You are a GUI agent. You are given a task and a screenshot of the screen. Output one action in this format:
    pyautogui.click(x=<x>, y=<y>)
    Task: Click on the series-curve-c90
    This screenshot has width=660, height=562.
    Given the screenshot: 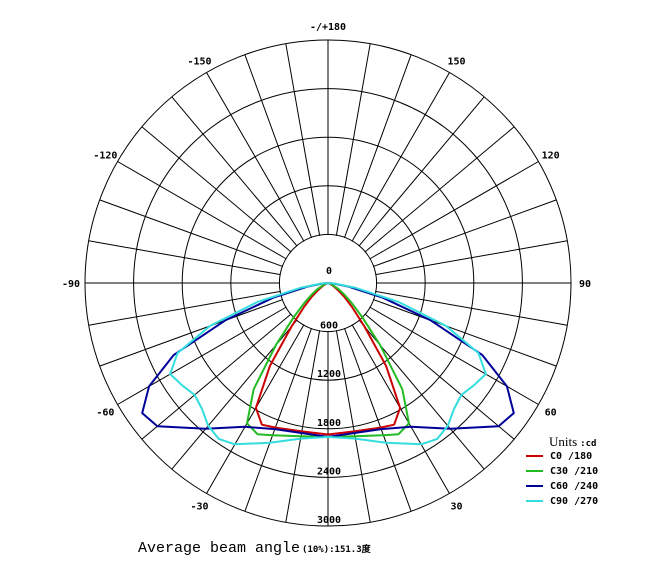 What is the action you would take?
    pyautogui.click(x=328, y=364)
    